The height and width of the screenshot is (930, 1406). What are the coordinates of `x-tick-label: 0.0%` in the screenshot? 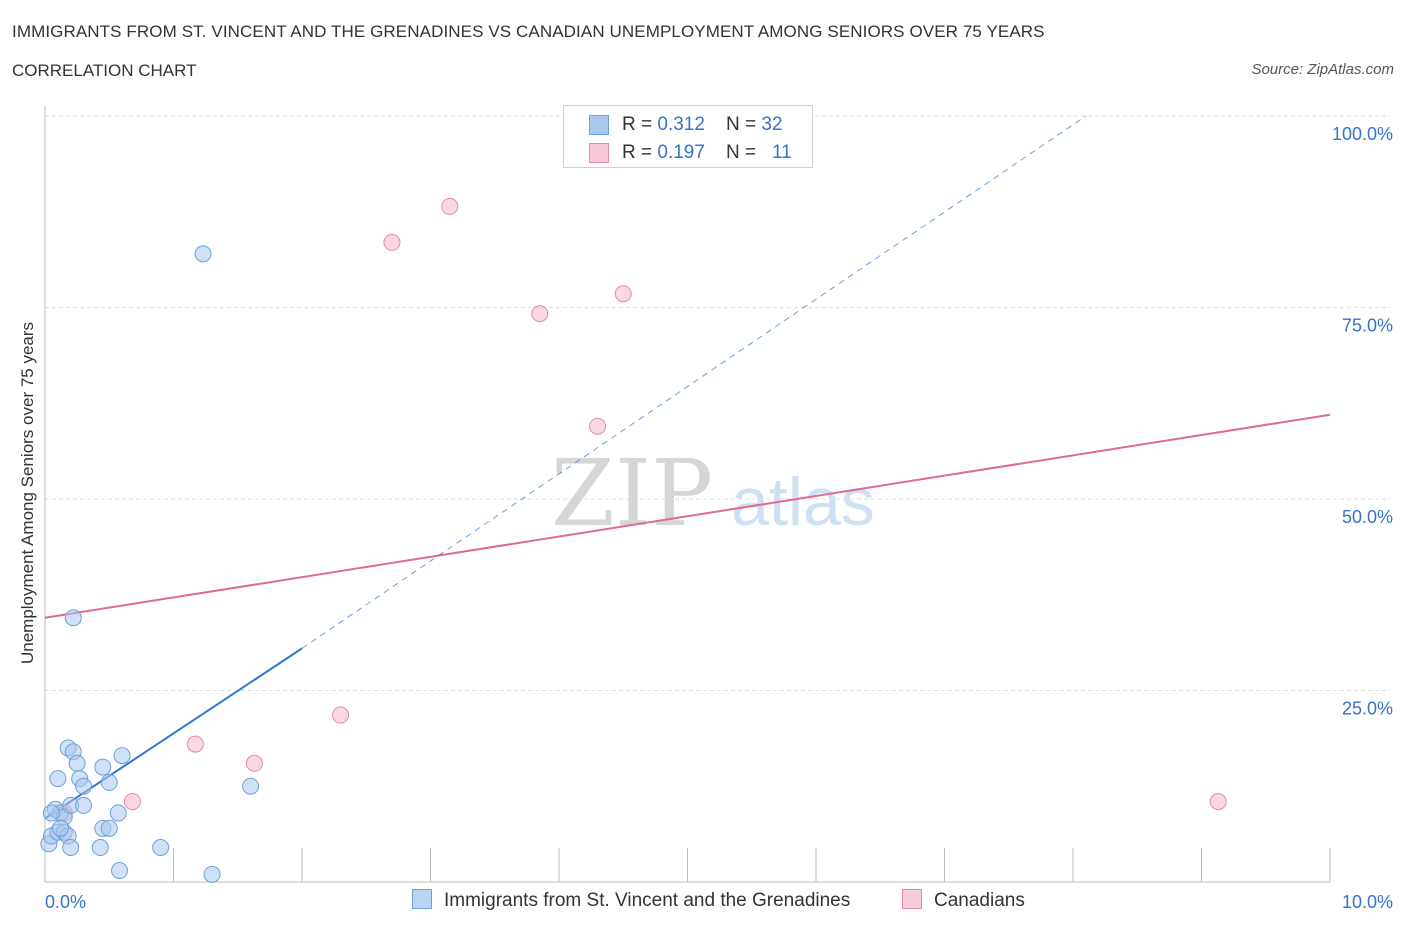 It's located at (65, 902).